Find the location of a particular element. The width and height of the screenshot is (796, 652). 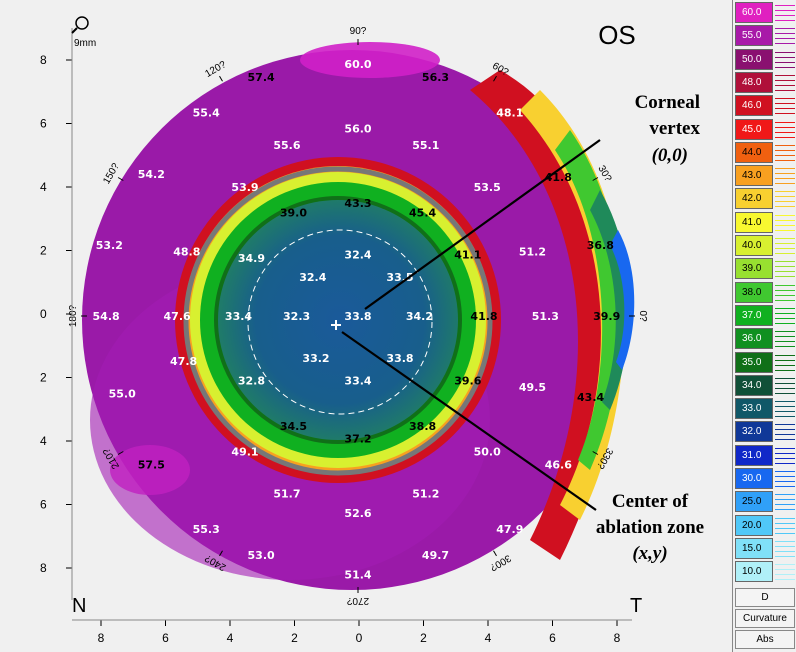

legend-unit: D is located at coordinates (765, 597).